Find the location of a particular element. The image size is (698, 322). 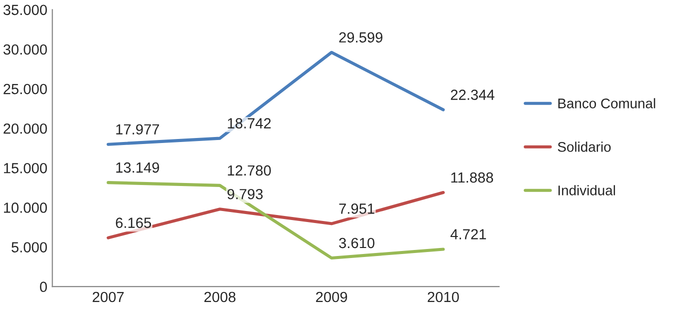

data-label: 9.793 is located at coordinates (245, 194).